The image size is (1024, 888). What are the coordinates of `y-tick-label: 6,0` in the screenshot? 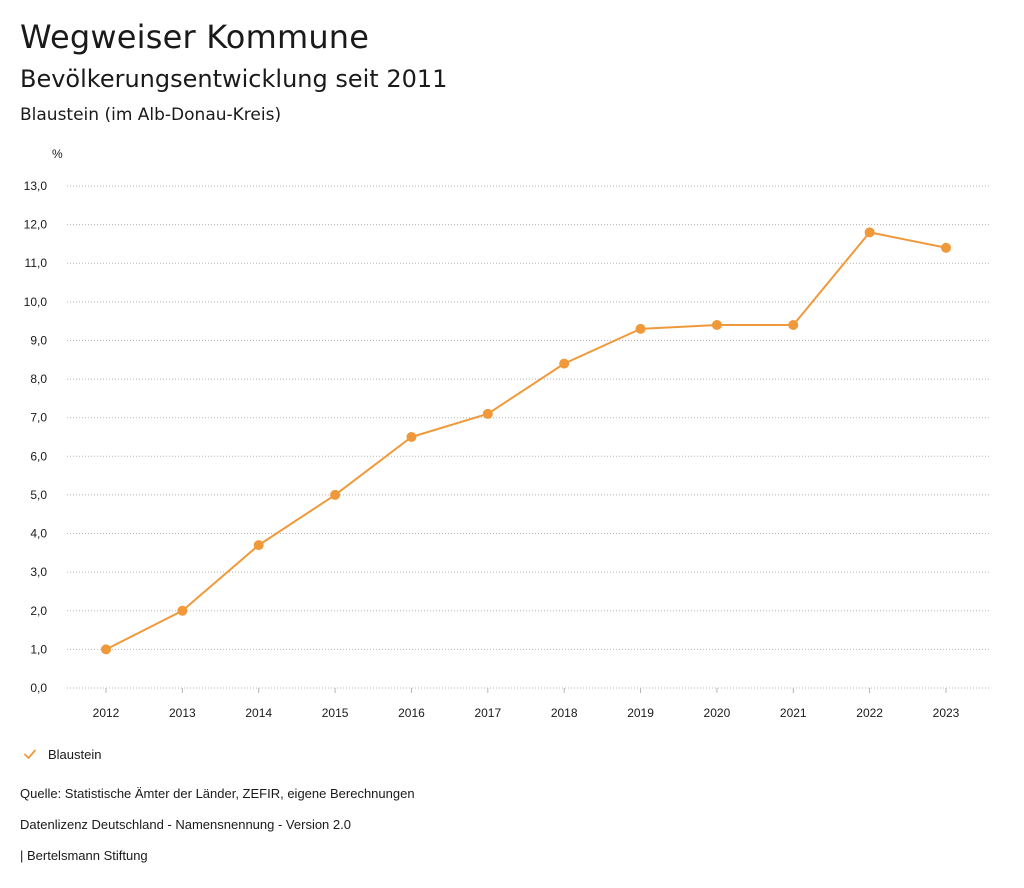 It's located at (38, 456).